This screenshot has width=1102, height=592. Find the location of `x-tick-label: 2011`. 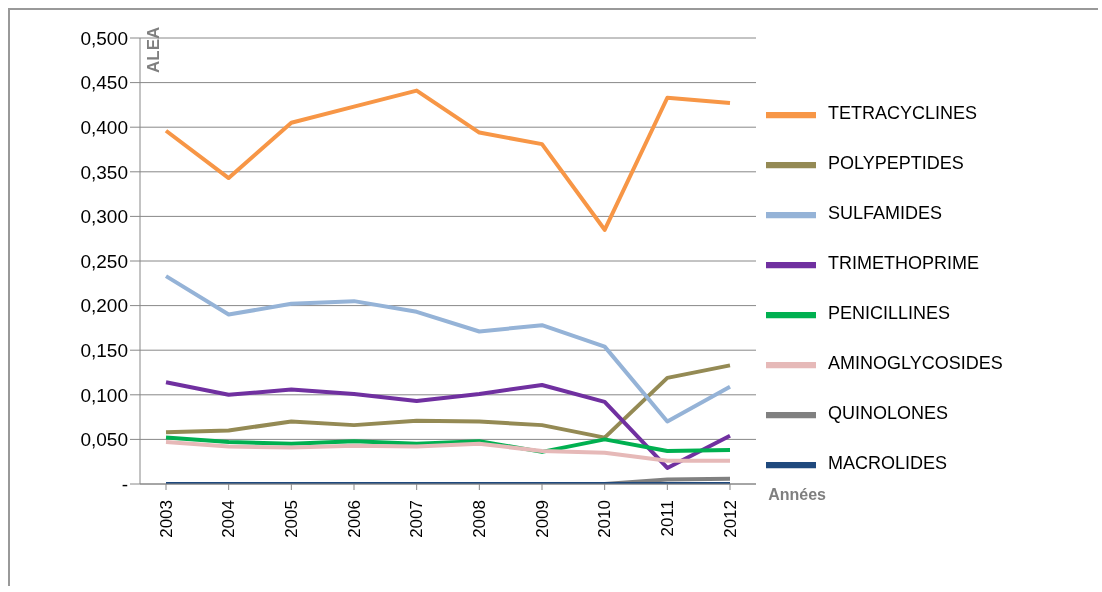

x-tick-label: 2011 is located at coordinates (667, 518).